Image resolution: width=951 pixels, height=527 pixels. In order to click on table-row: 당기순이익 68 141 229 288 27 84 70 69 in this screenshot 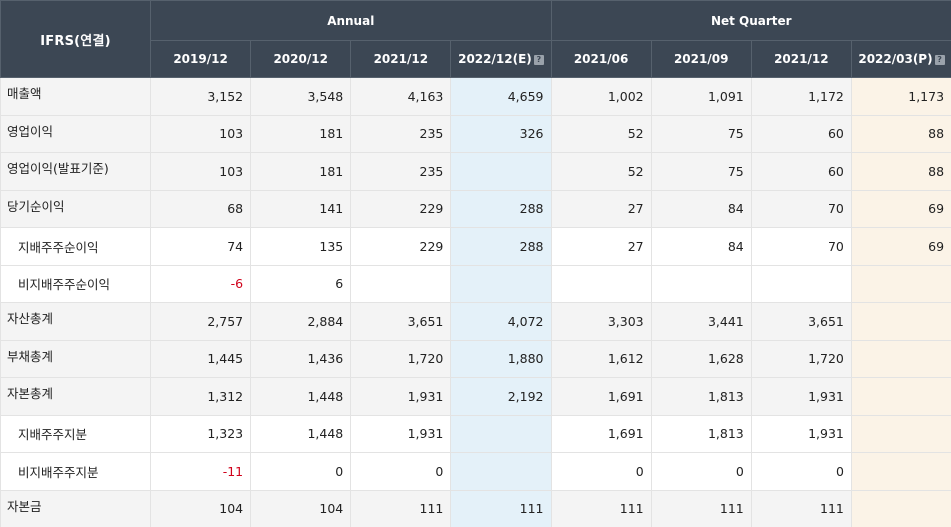, I will do `click(475, 208)`.